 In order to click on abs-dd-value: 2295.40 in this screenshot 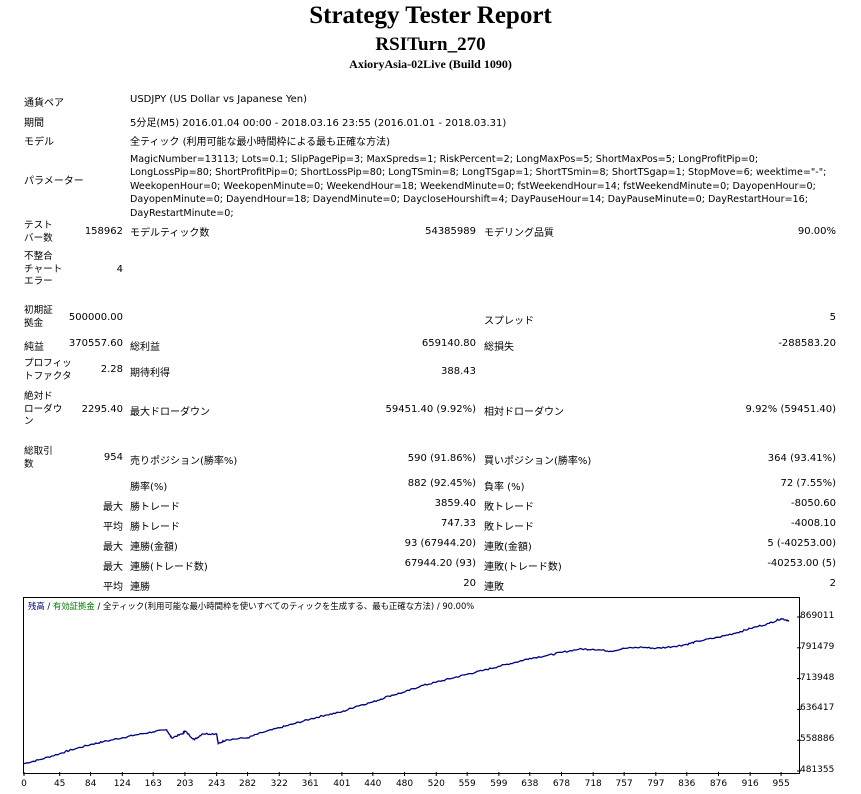, I will do `click(102, 409)`.